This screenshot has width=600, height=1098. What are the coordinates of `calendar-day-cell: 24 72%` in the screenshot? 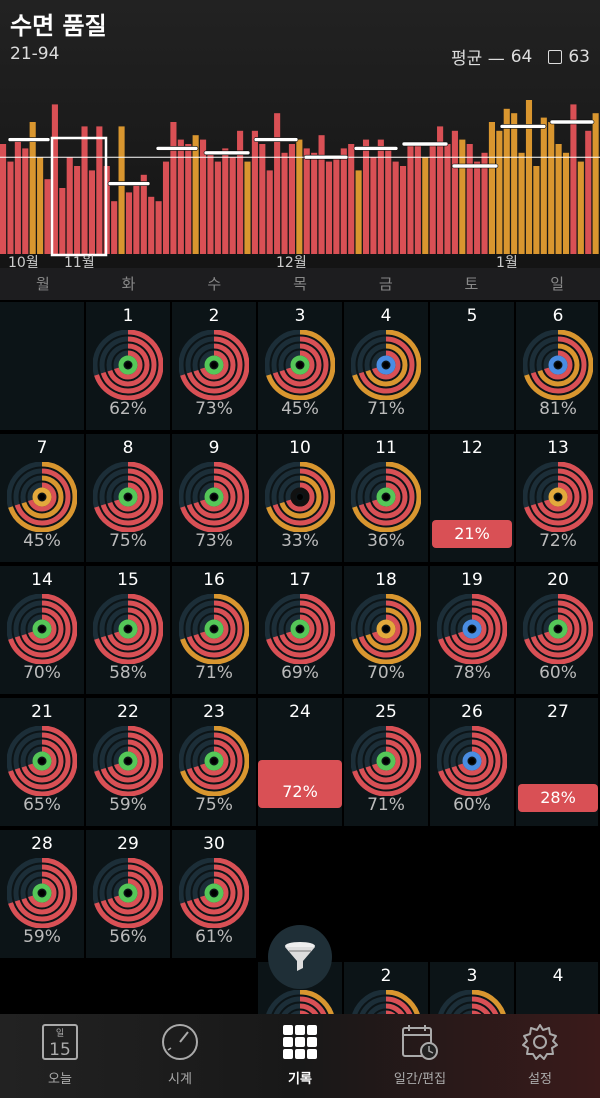 It's located at (300, 762).